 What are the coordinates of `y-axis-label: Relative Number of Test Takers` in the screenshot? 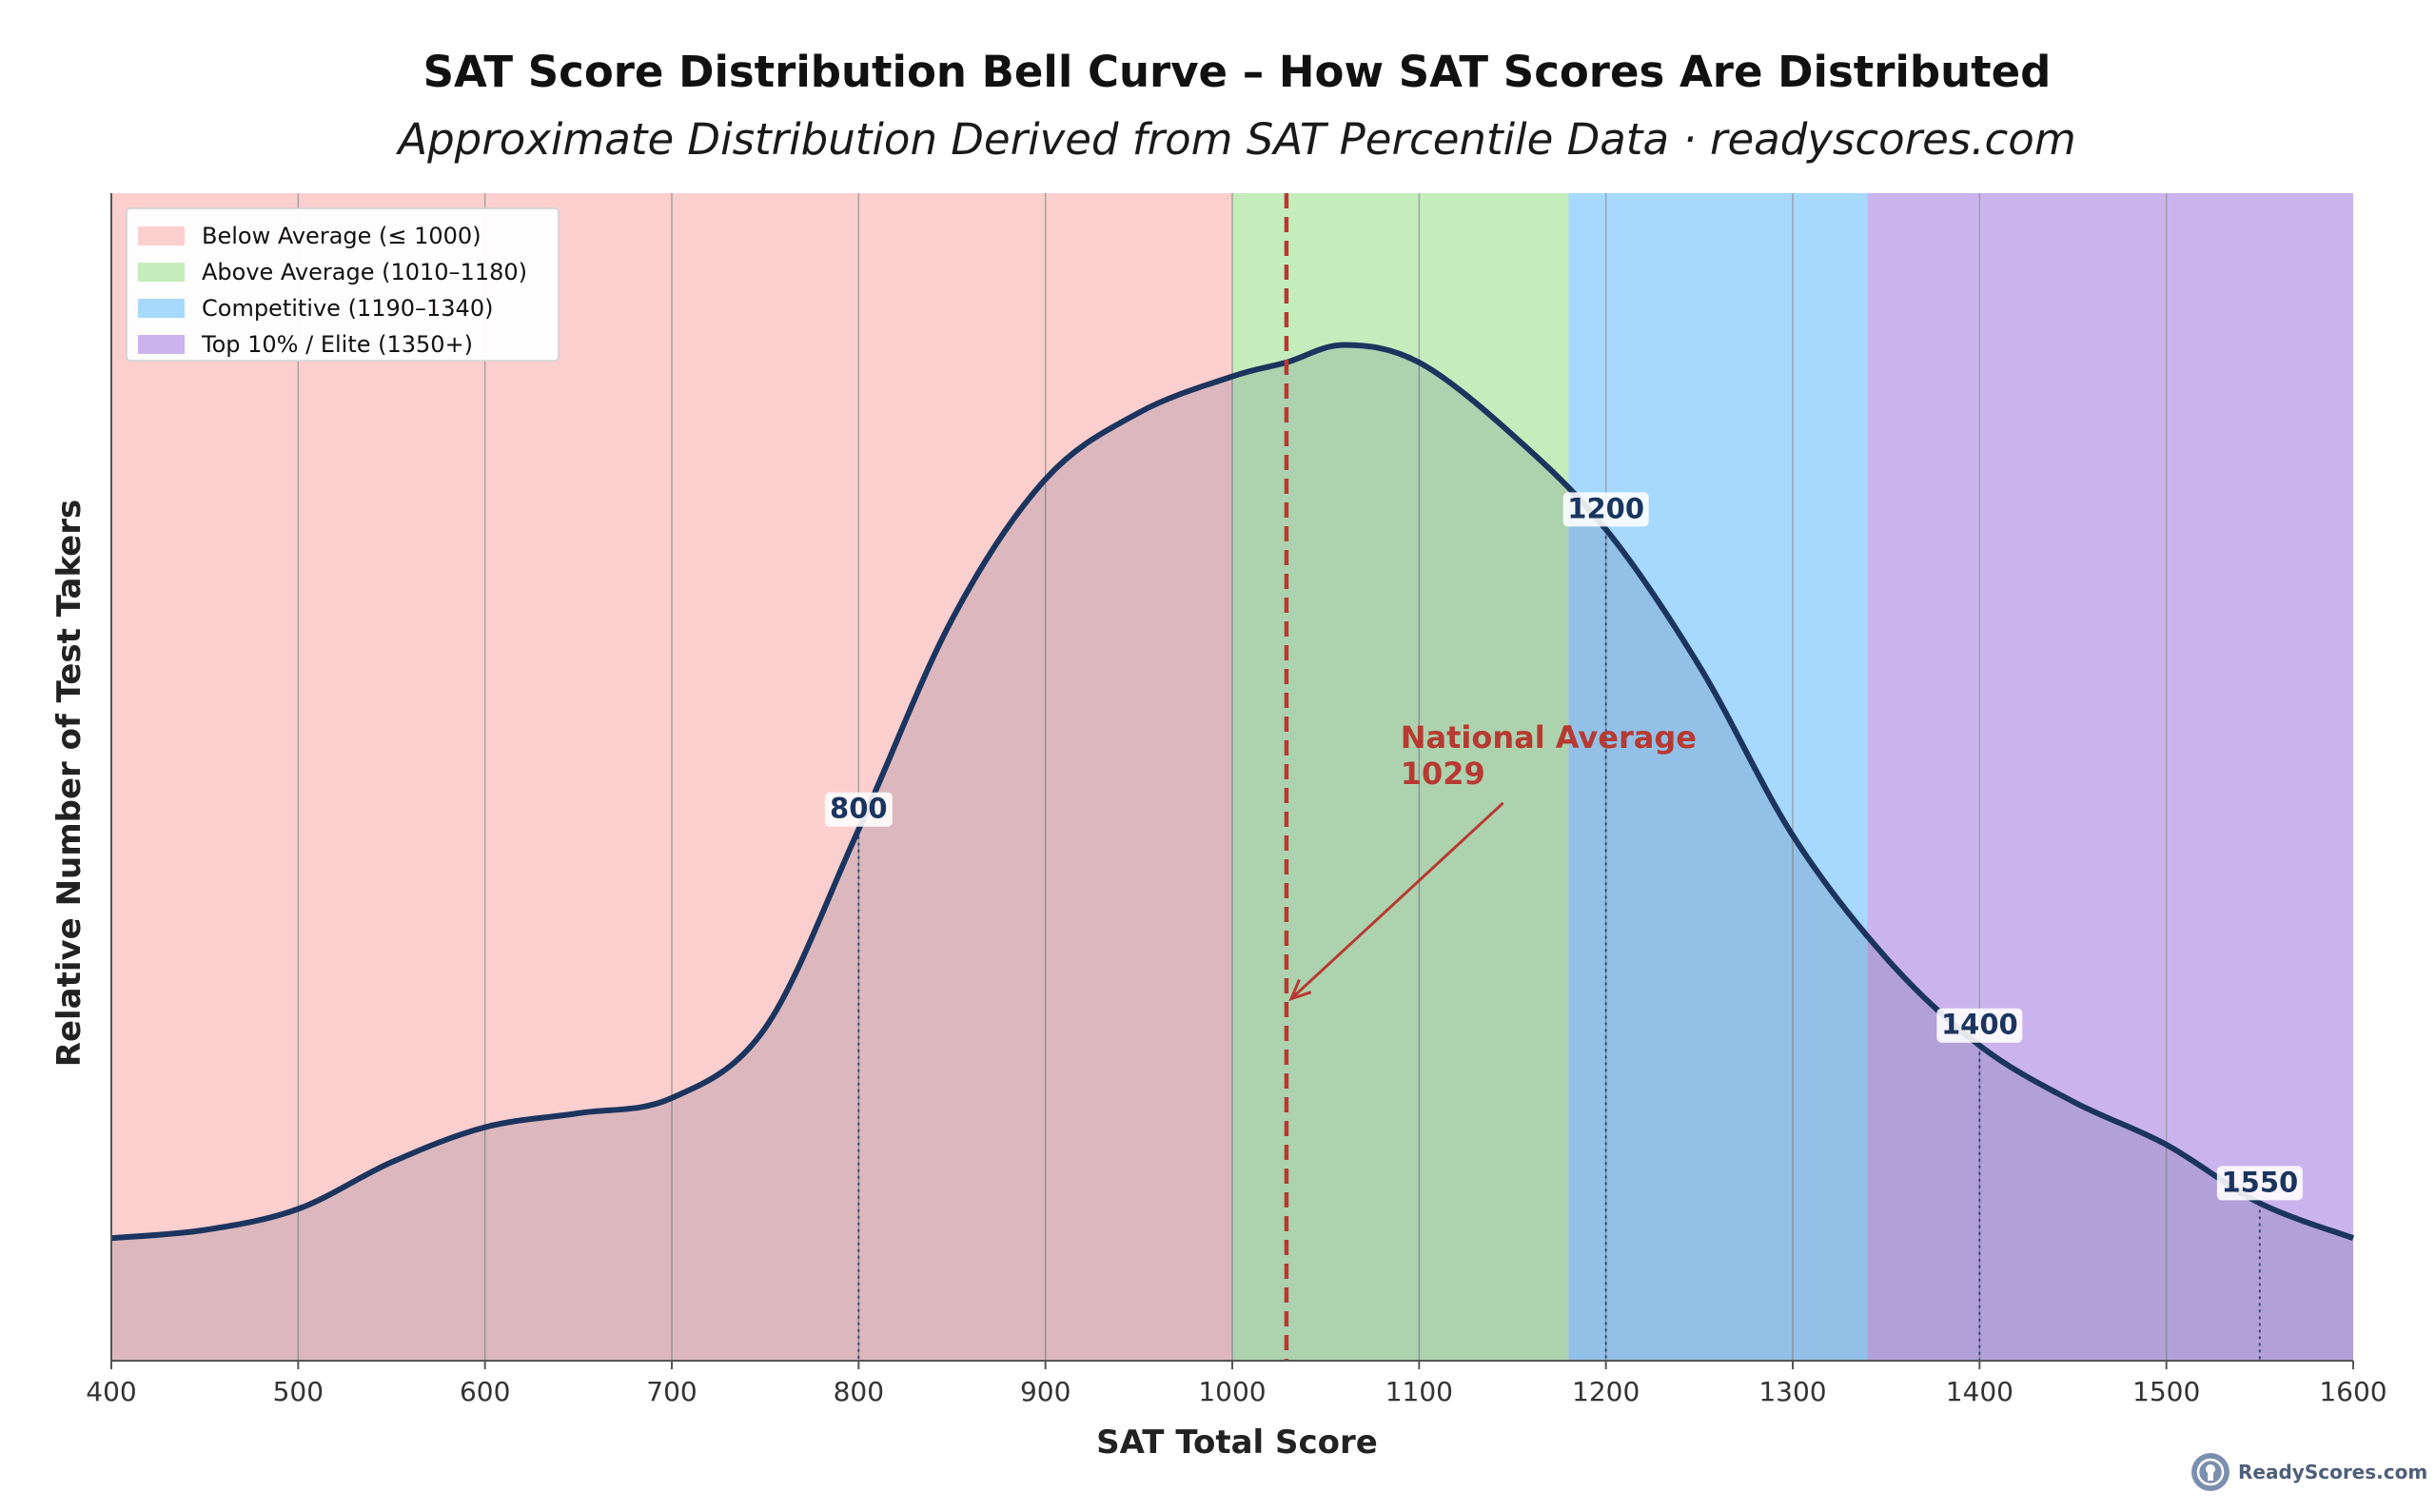 It's located at (69, 783).